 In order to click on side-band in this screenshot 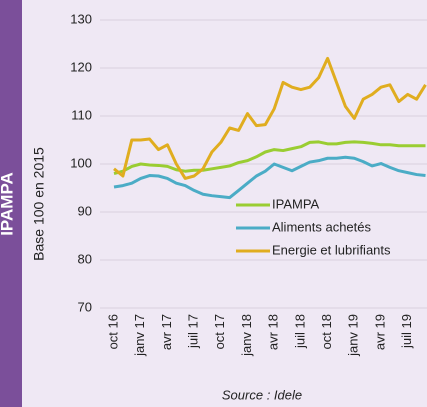, I will do `click(11, 203)`.